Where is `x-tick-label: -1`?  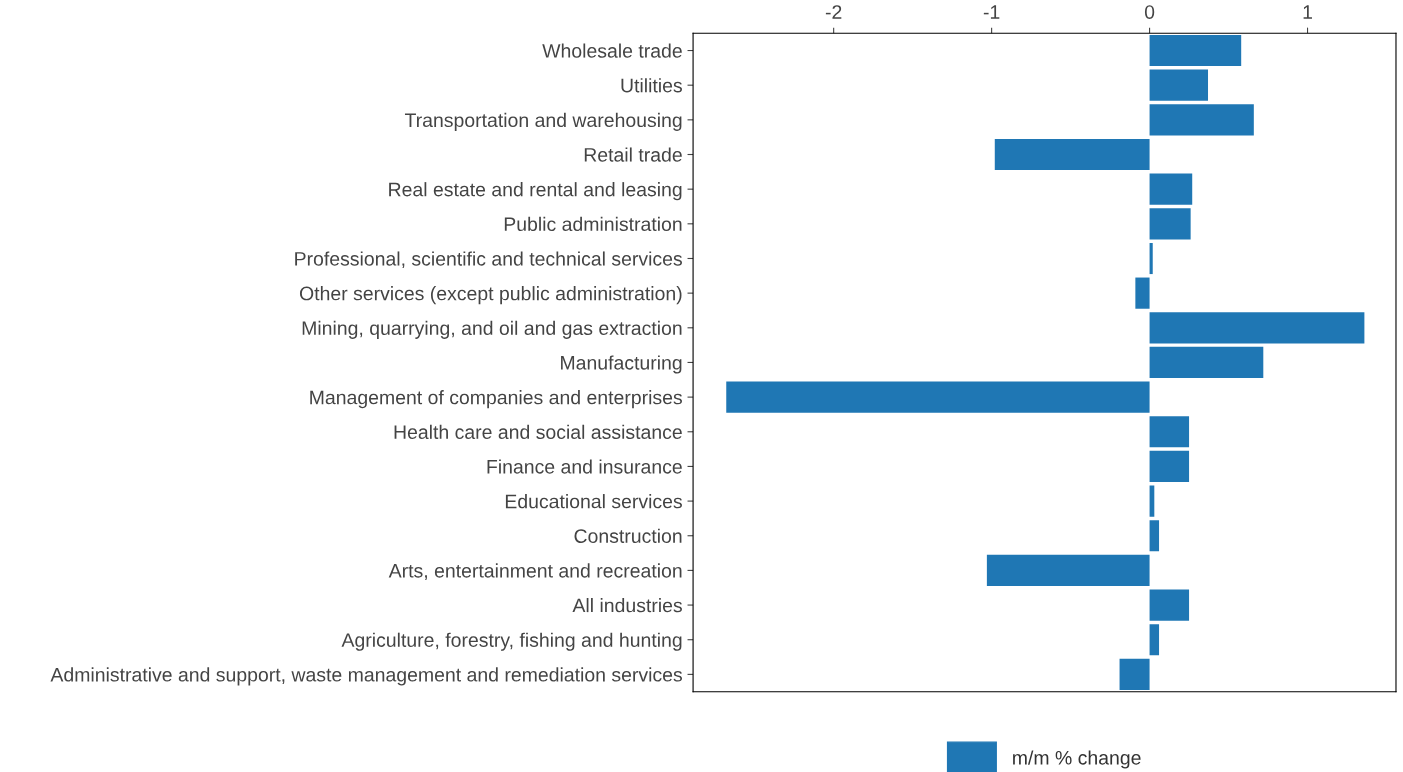
x-tick-label: -1 is located at coordinates (991, 12).